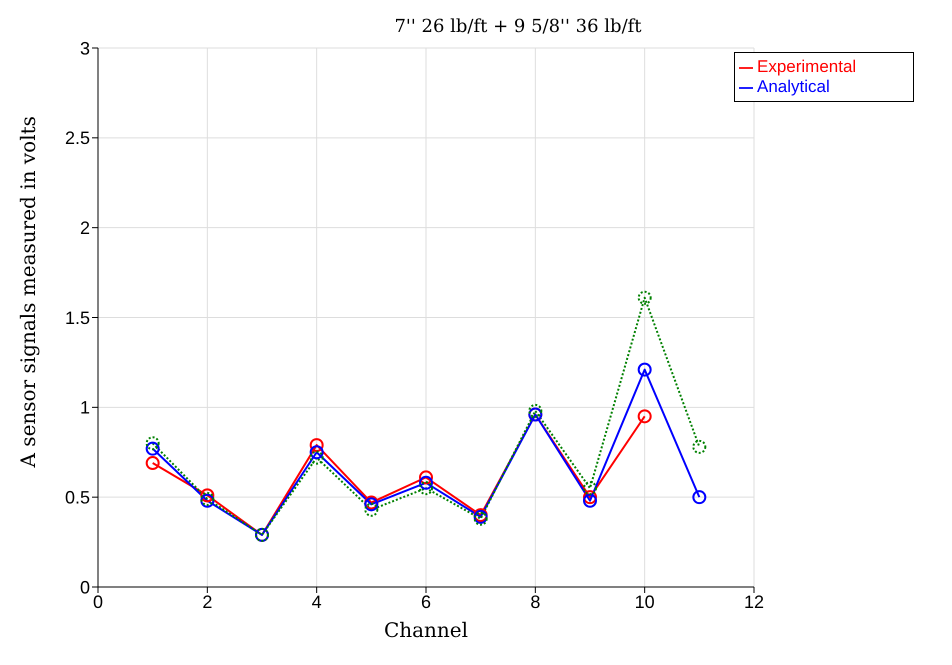  I want to click on x-axis-title: Channel, so click(426, 630).